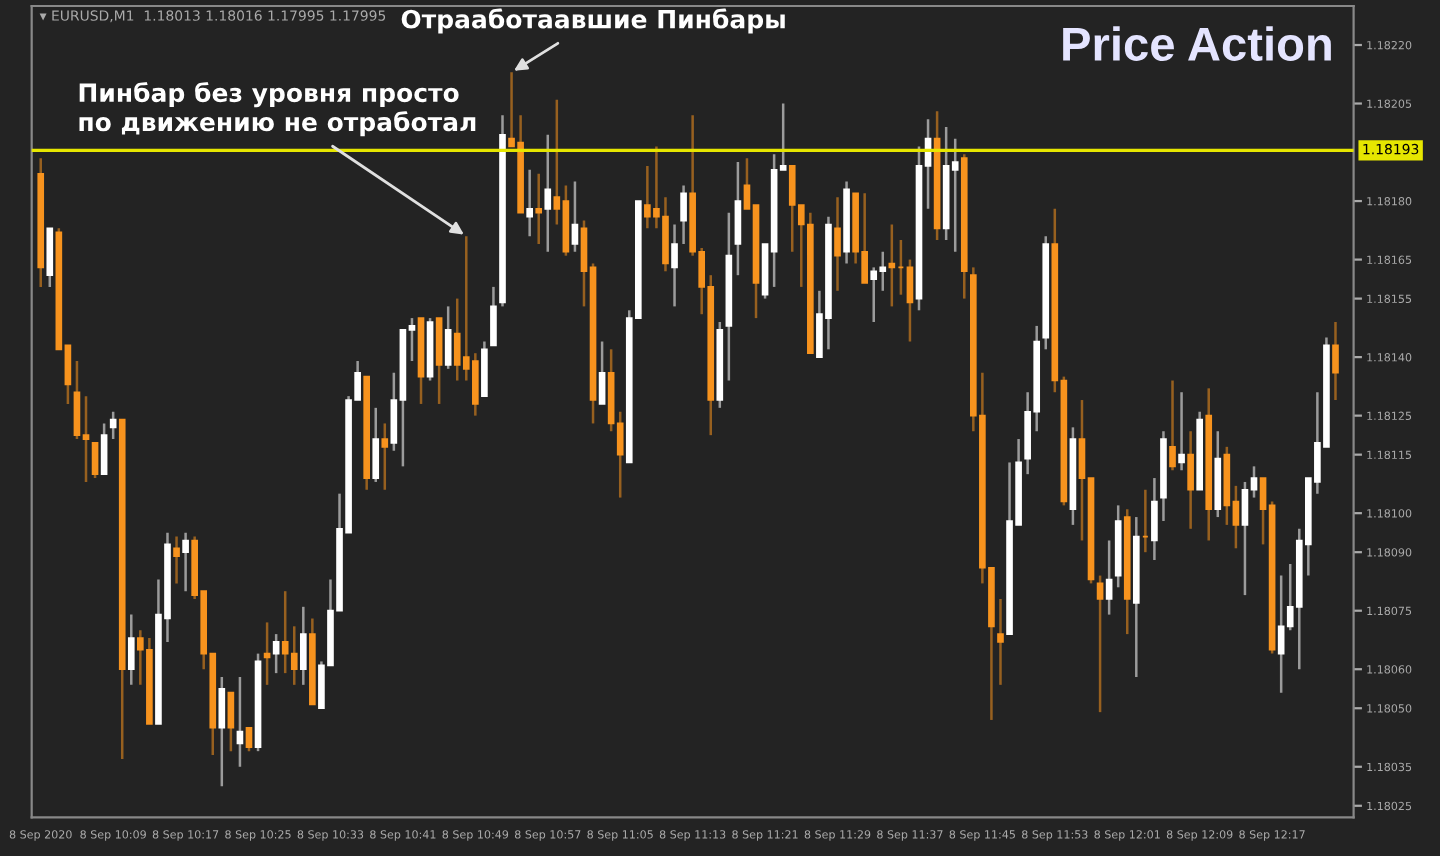 This screenshot has width=1440, height=856. What do you see at coordinates (277, 109) in the screenshot?
I see `annotation: Пинбар без уровня просто по движению не отработал` at bounding box center [277, 109].